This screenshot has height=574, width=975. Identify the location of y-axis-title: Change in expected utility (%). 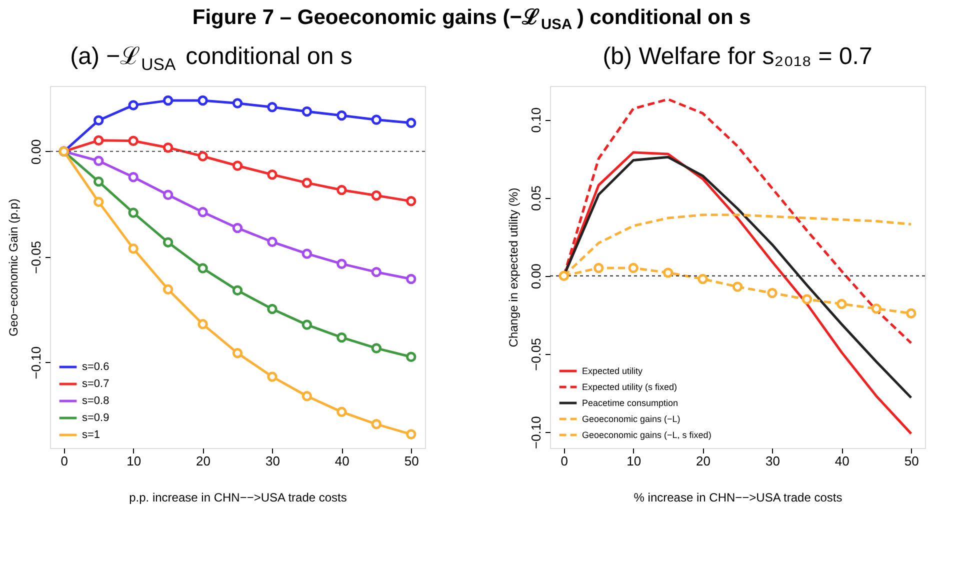
(513, 268).